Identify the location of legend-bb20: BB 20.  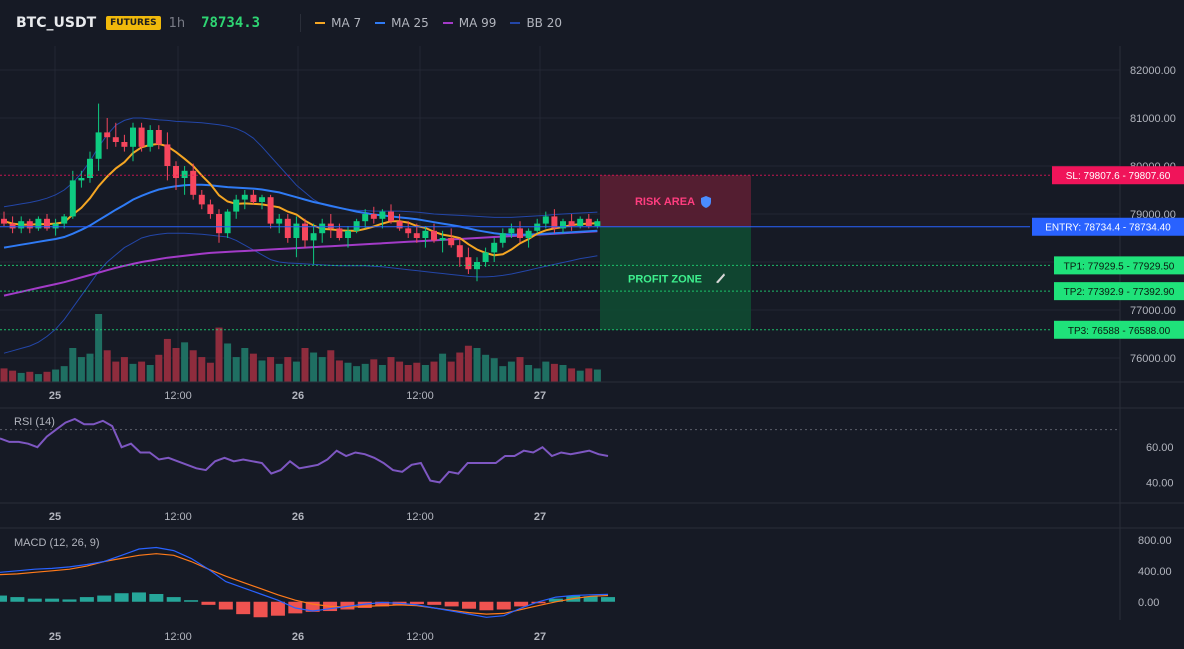
(536, 23).